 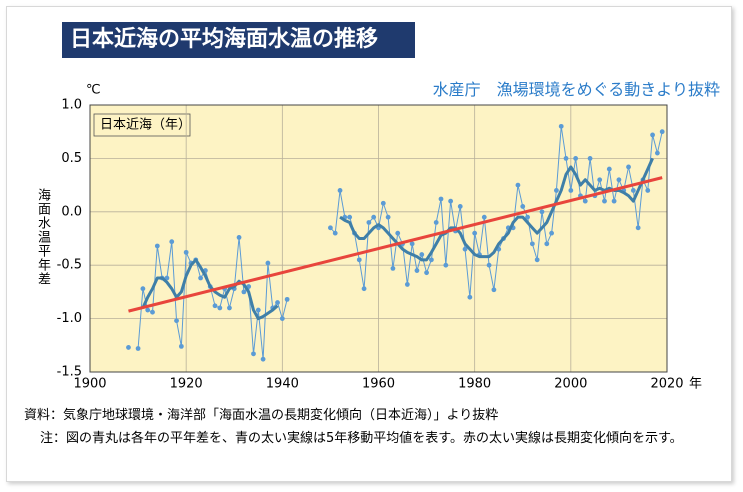 I want to click on y-tick-label: -1.0, so click(x=69, y=318).